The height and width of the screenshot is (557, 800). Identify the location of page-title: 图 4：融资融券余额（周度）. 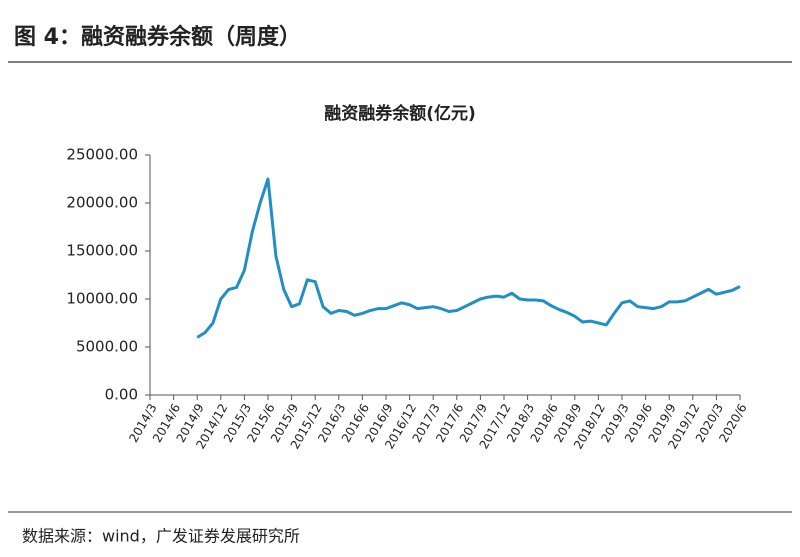
(157, 37).